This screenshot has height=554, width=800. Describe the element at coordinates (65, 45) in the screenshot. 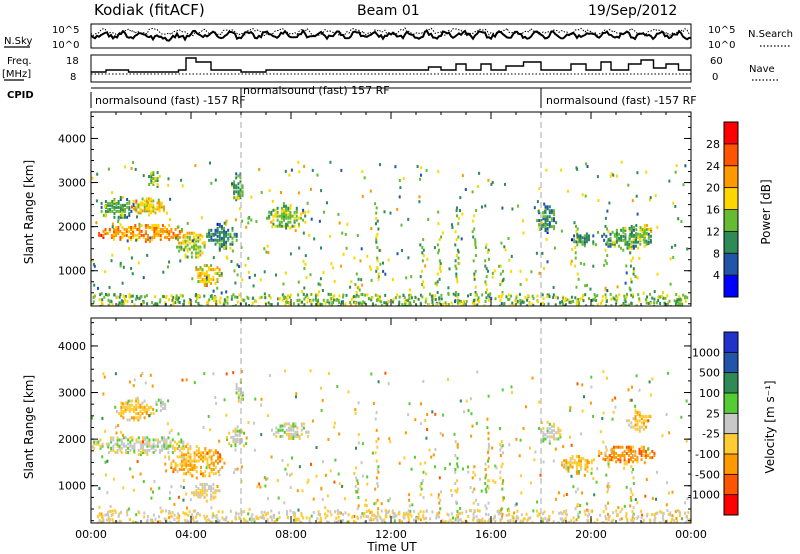

I see `nsky-tick-bottom: 10^0` at that location.